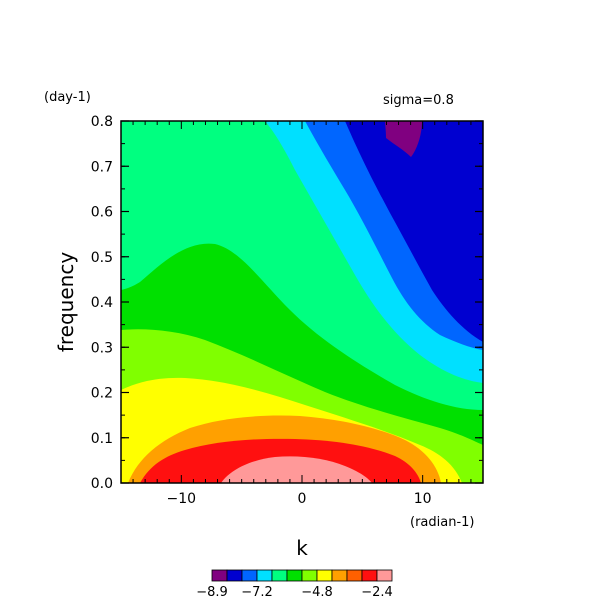 The image size is (604, 604). What do you see at coordinates (302, 499) in the screenshot?
I see `x-tick-label: 0` at bounding box center [302, 499].